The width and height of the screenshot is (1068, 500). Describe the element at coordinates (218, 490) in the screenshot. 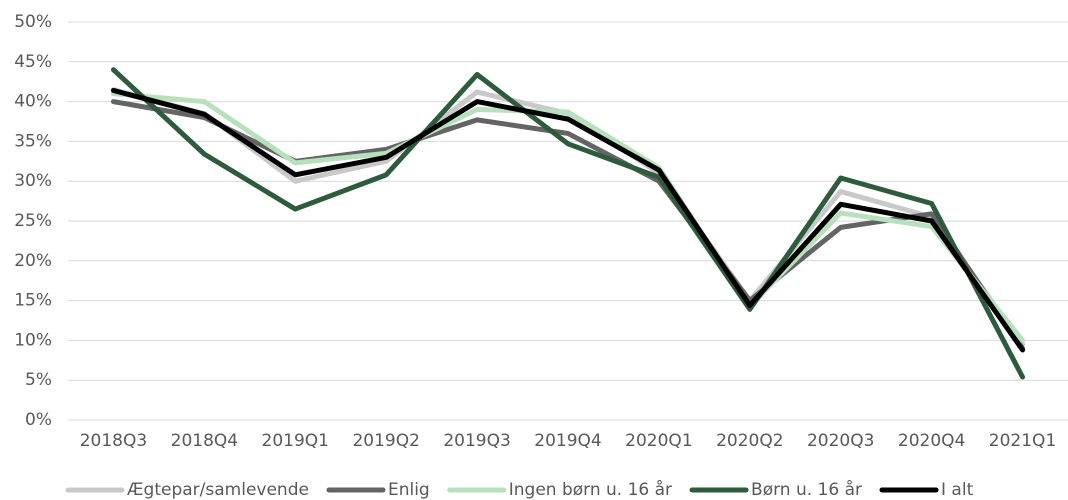

I see `legend-label: Ægtepar/samlevende` at that location.